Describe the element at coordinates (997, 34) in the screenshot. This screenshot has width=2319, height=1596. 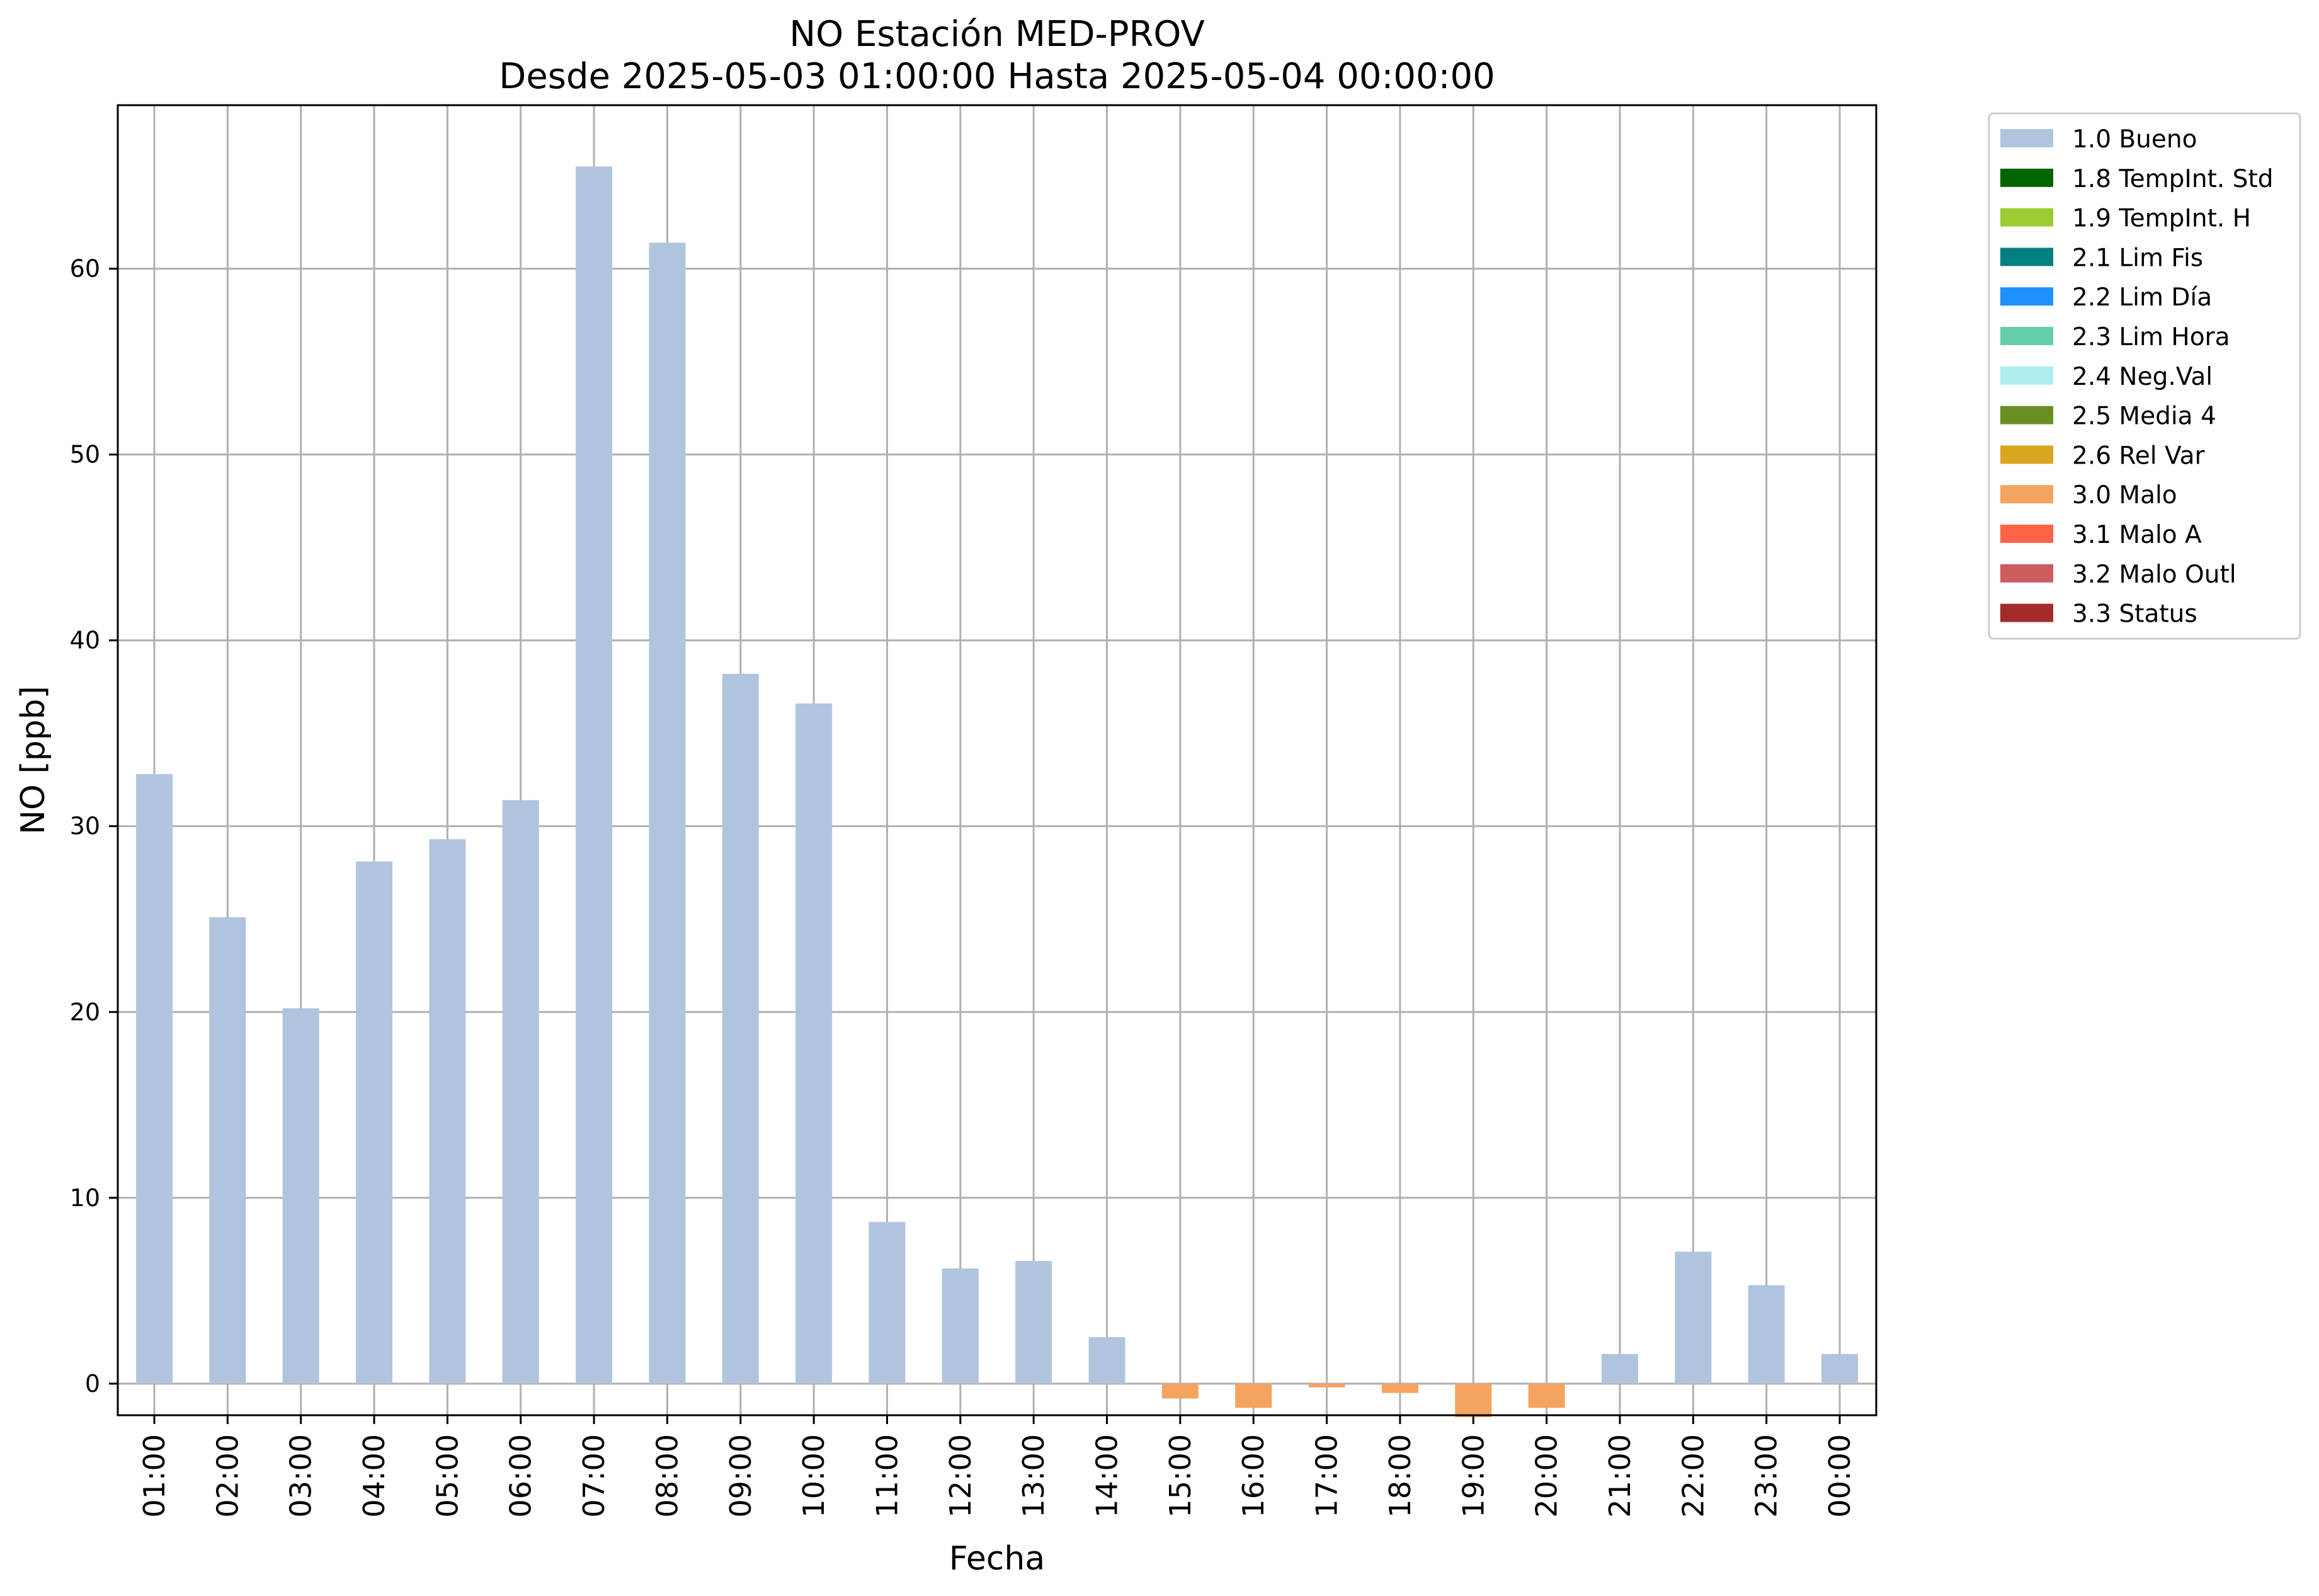
I see `chart-title: NO Estación MED-PROV` at that location.